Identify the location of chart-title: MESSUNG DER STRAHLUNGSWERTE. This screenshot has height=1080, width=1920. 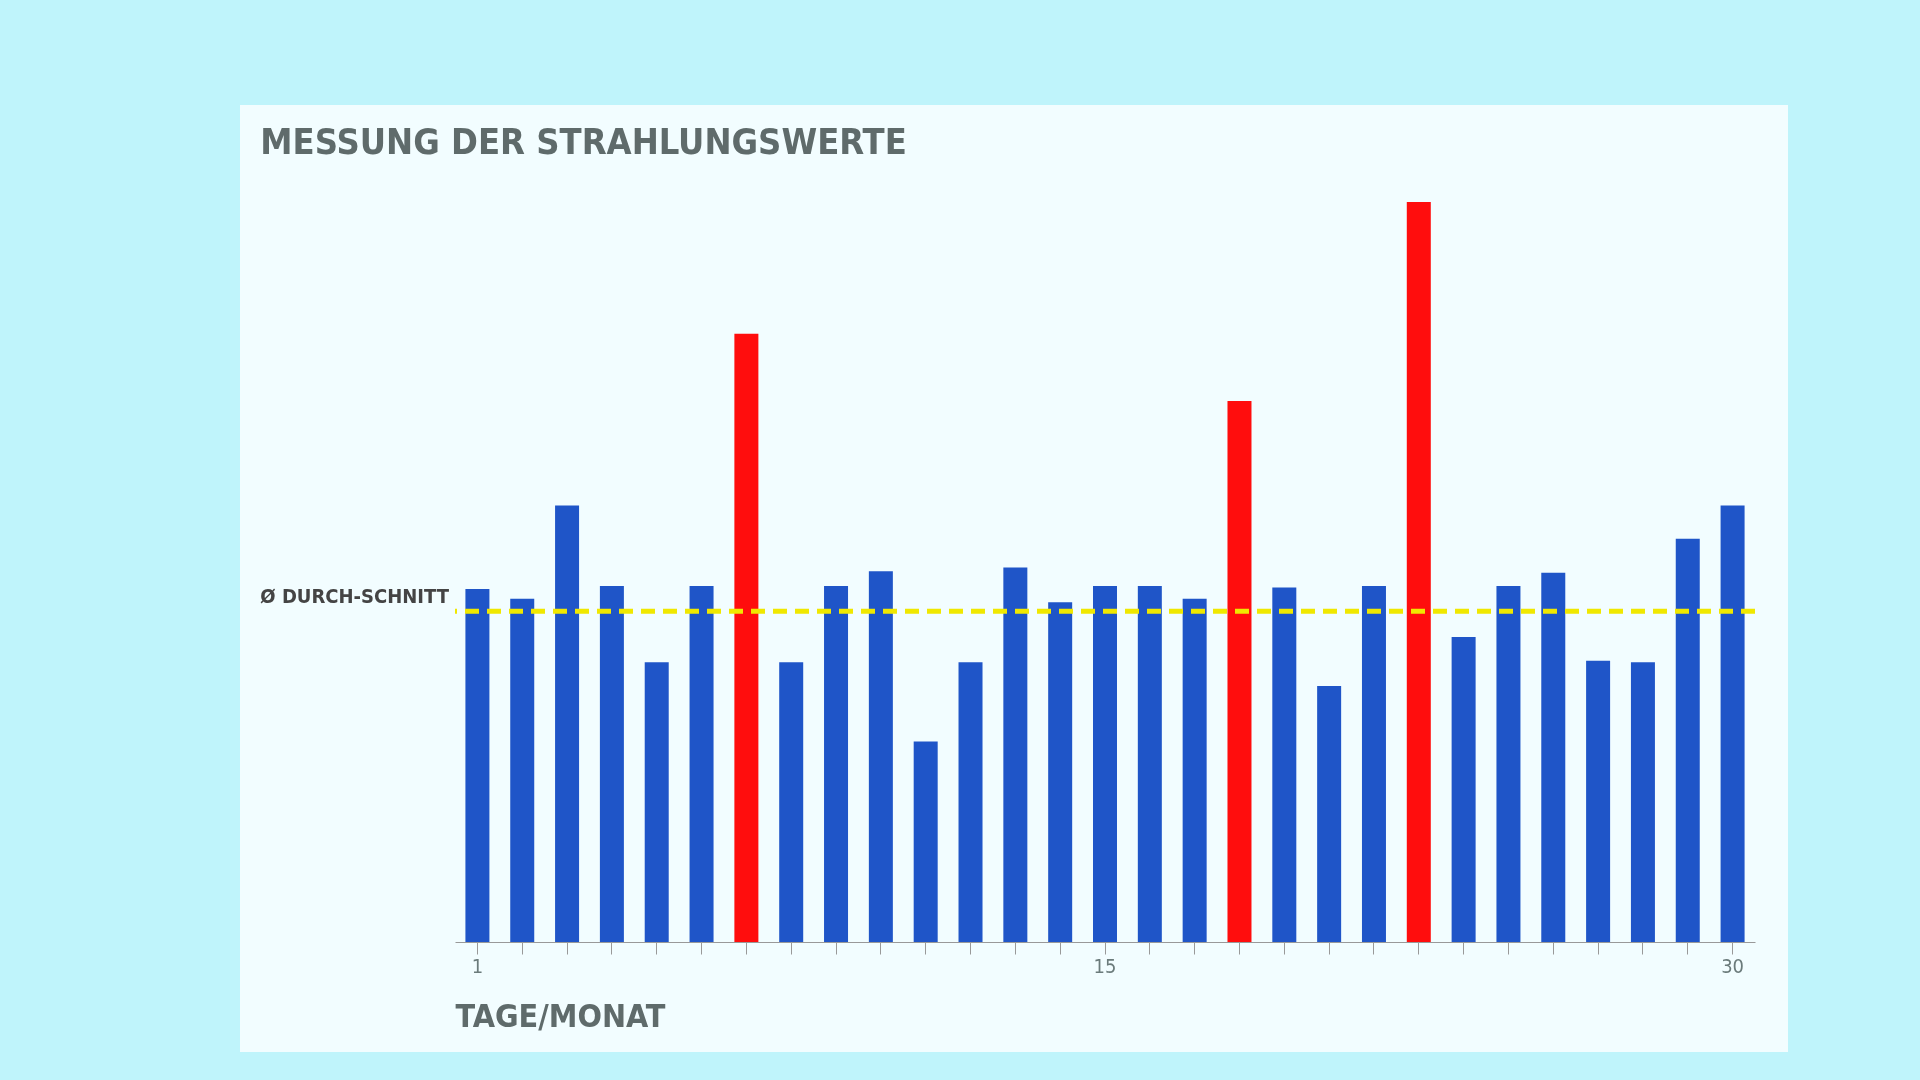
(583, 141).